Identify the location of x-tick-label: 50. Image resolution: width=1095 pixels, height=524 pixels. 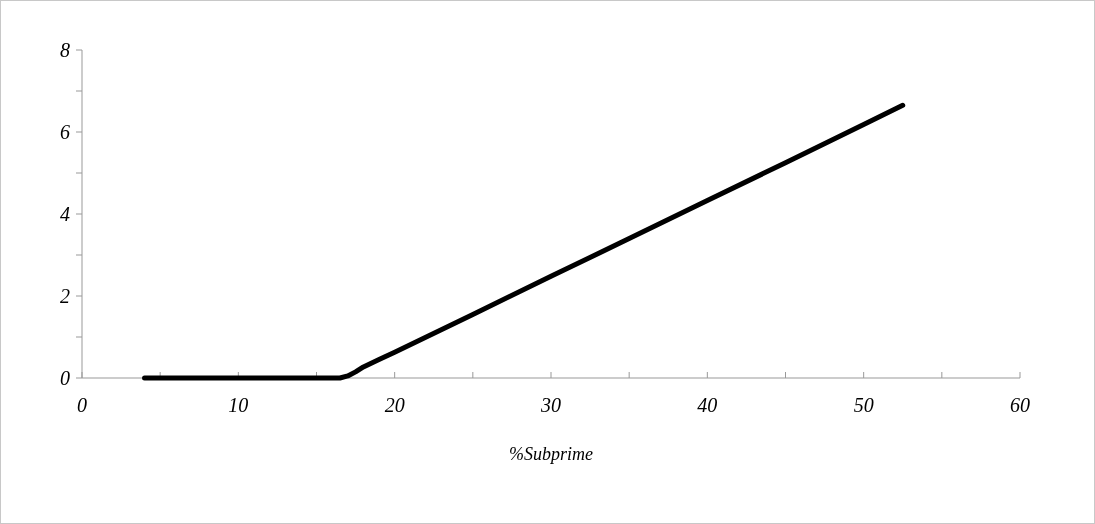
(863, 405).